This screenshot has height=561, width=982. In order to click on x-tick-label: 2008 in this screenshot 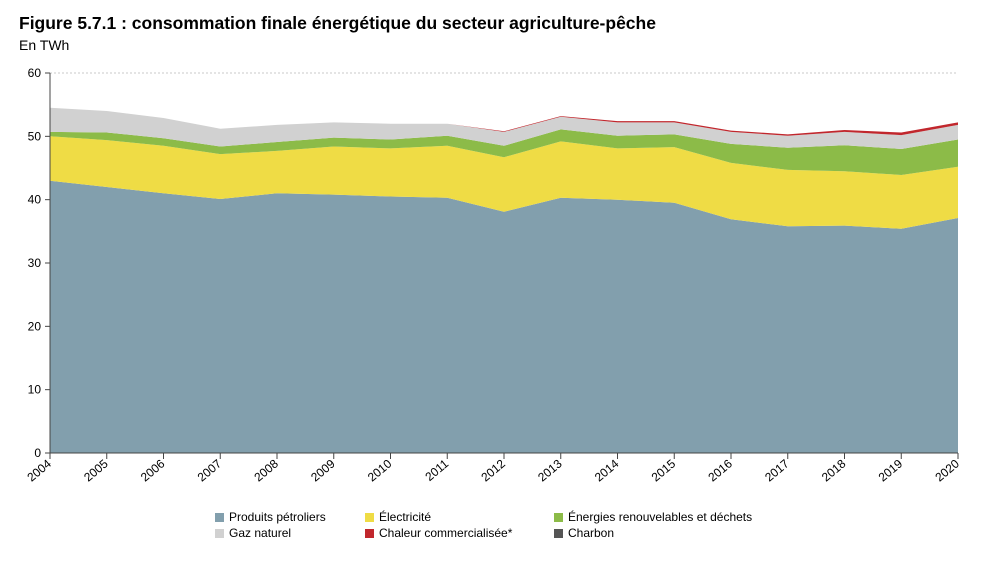, I will do `click(266, 470)`.